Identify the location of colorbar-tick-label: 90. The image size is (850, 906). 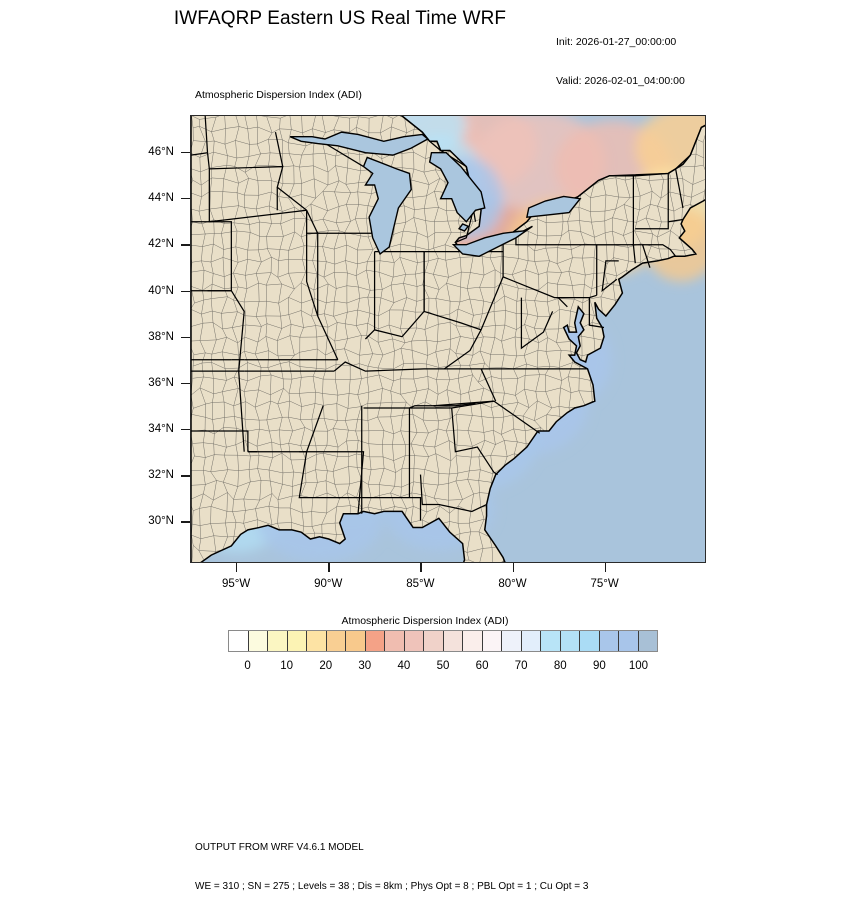
(599, 666).